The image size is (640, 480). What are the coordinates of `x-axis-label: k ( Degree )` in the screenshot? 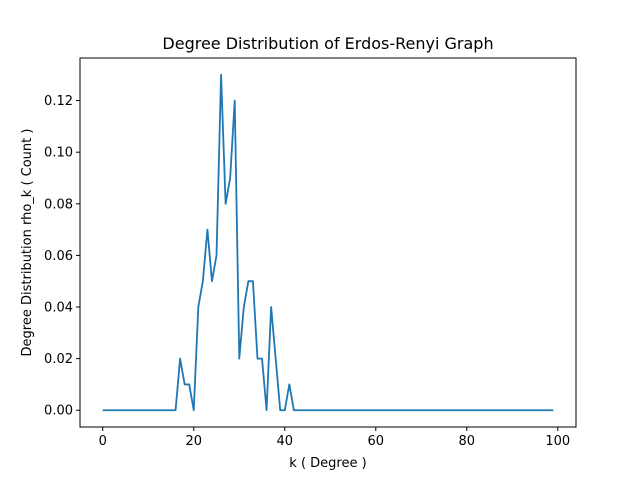 It's located at (327, 463).